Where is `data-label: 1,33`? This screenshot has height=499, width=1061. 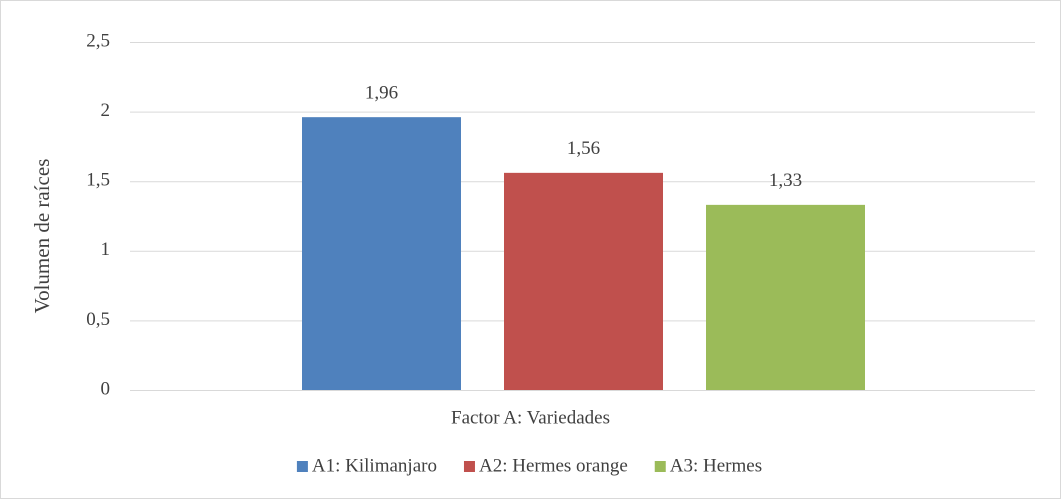
data-label: 1,33 is located at coordinates (785, 180).